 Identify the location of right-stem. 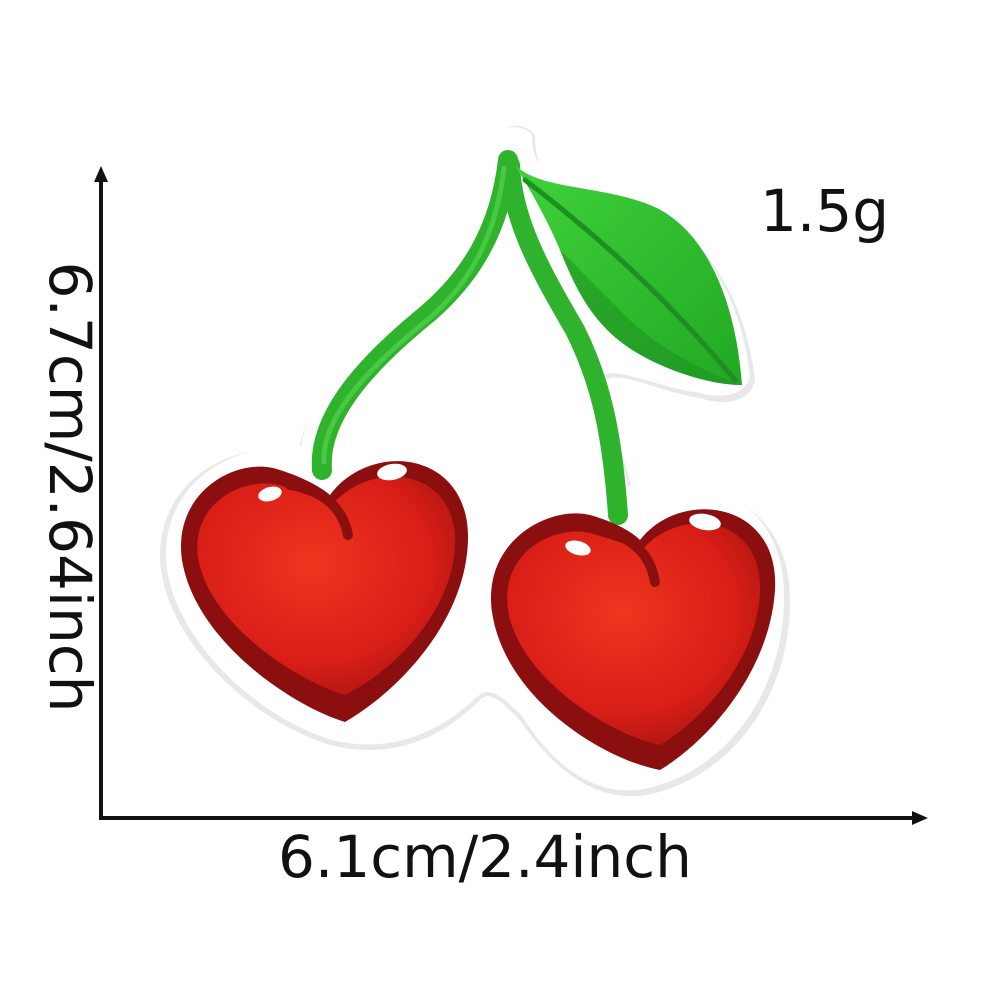
(564, 340).